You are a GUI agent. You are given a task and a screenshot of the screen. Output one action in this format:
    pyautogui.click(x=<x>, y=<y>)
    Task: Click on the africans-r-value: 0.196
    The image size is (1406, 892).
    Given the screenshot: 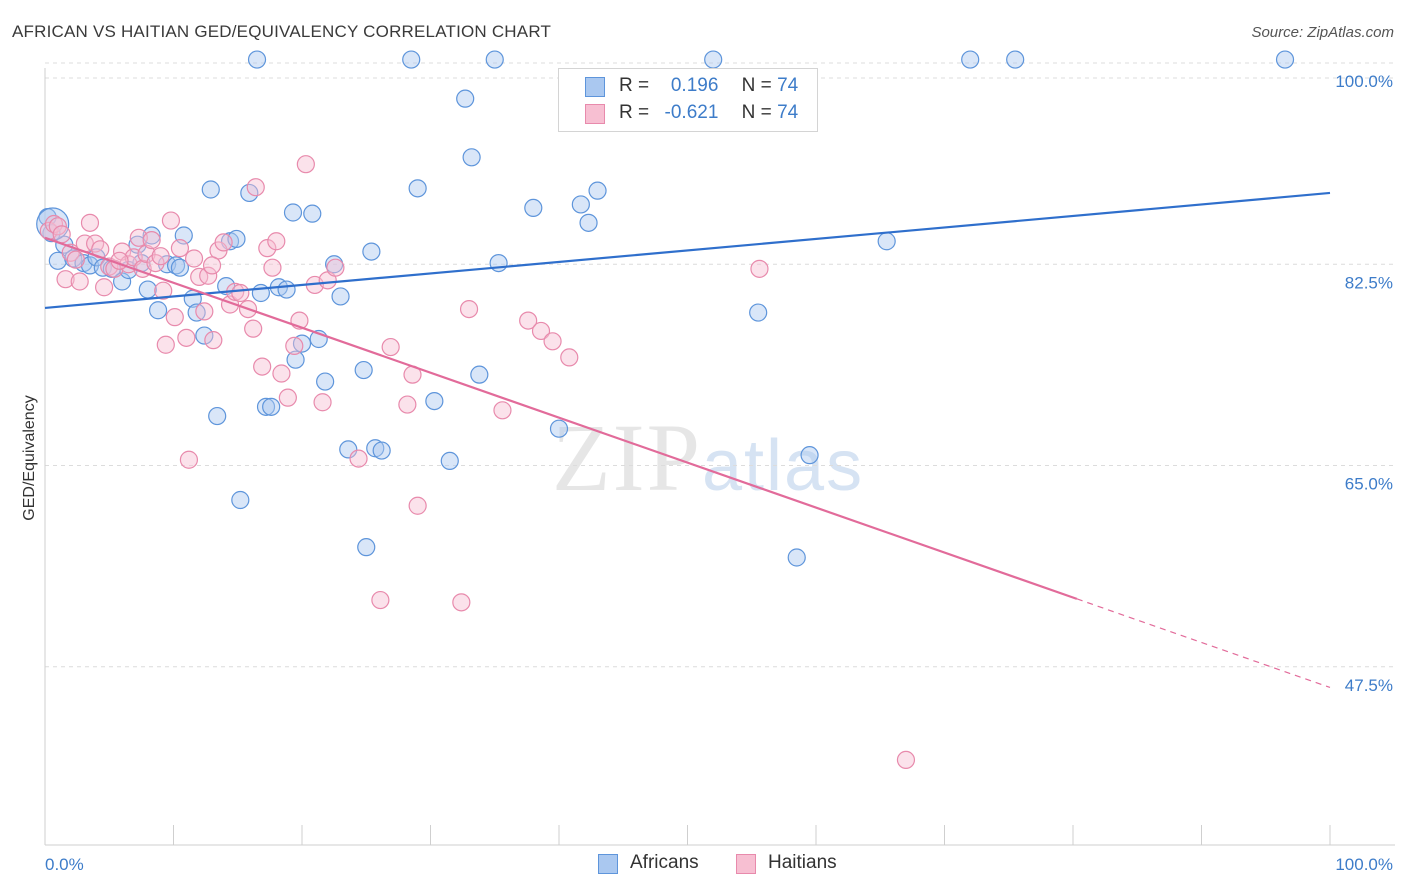 What is the action you would take?
    pyautogui.click(x=694, y=85)
    